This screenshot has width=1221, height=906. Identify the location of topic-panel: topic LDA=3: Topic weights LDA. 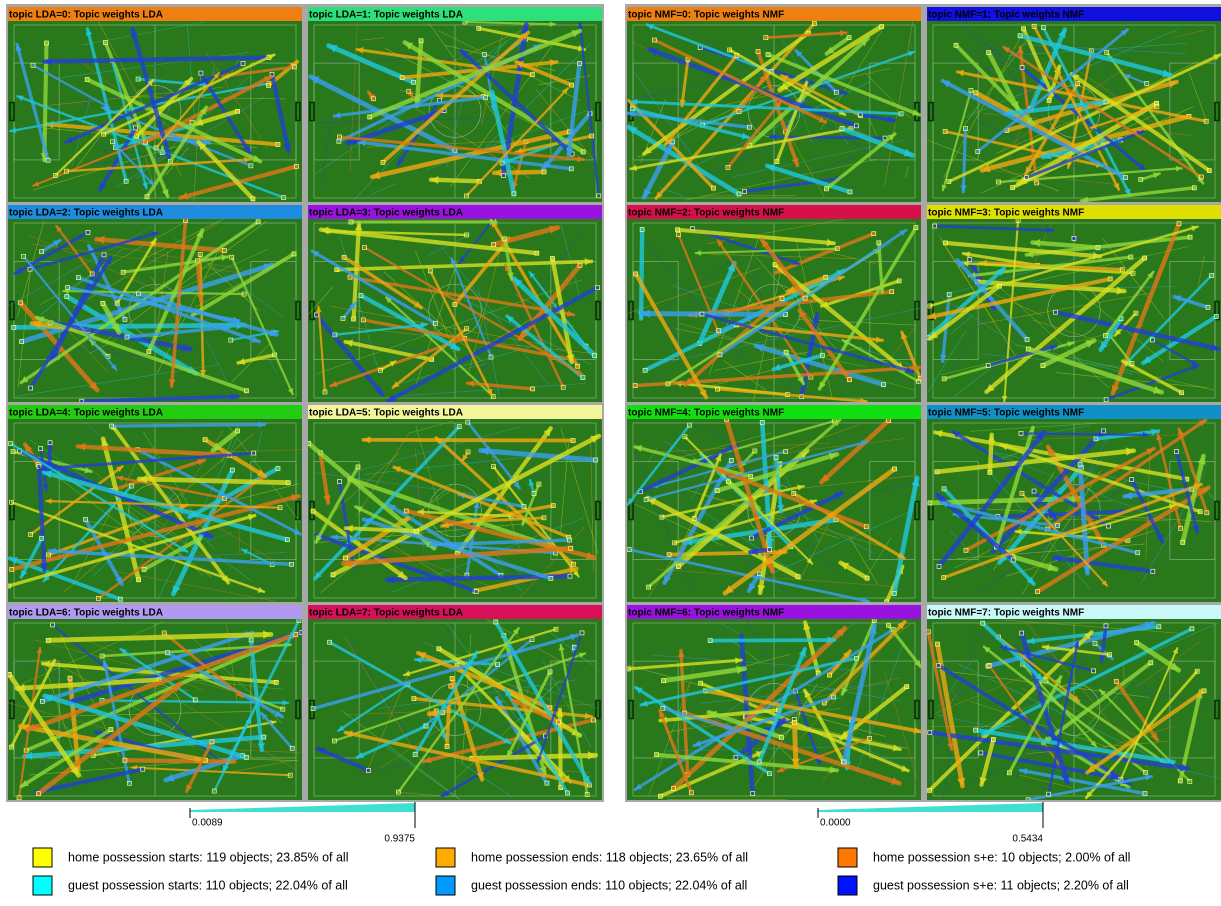
(455, 303).